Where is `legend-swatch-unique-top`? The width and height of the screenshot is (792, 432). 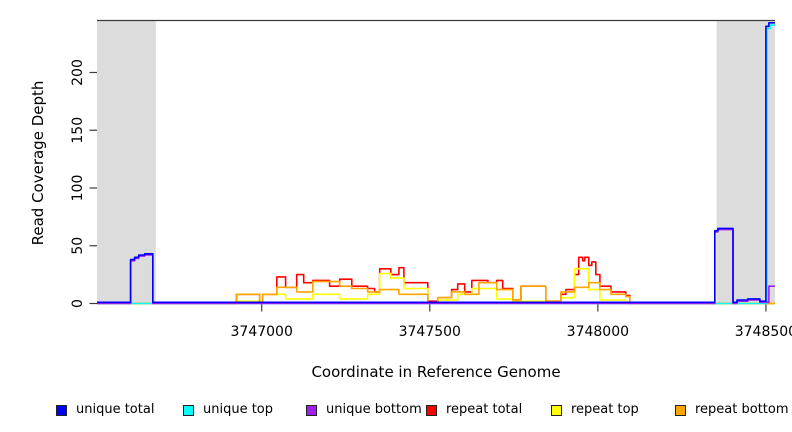
legend-swatch-unique-top is located at coordinates (188, 410).